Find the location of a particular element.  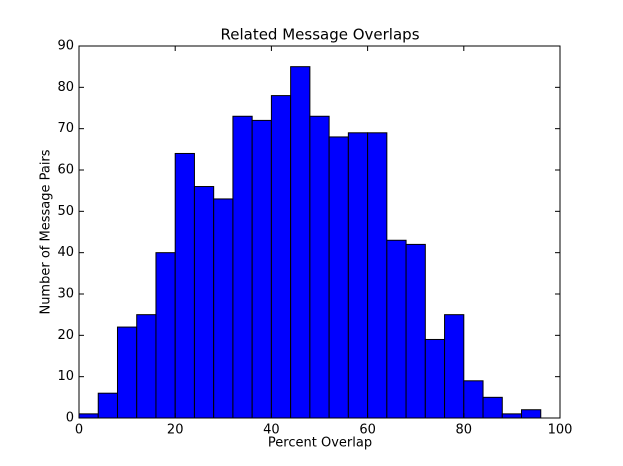

y-tick-label: 10 is located at coordinates (65, 376).